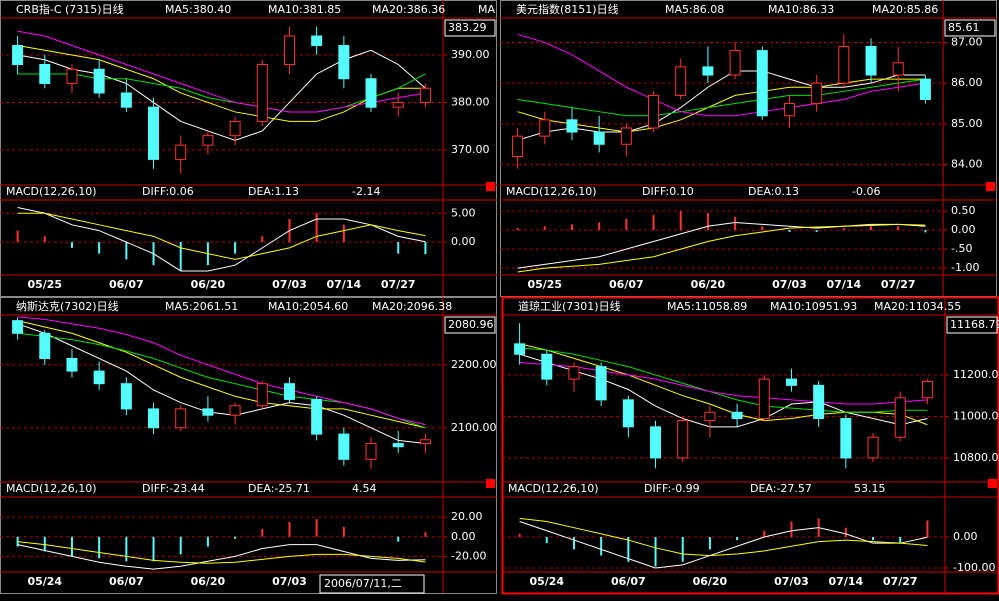 The height and width of the screenshot is (601, 999). I want to click on x-tick-label: 05/24, so click(546, 581).